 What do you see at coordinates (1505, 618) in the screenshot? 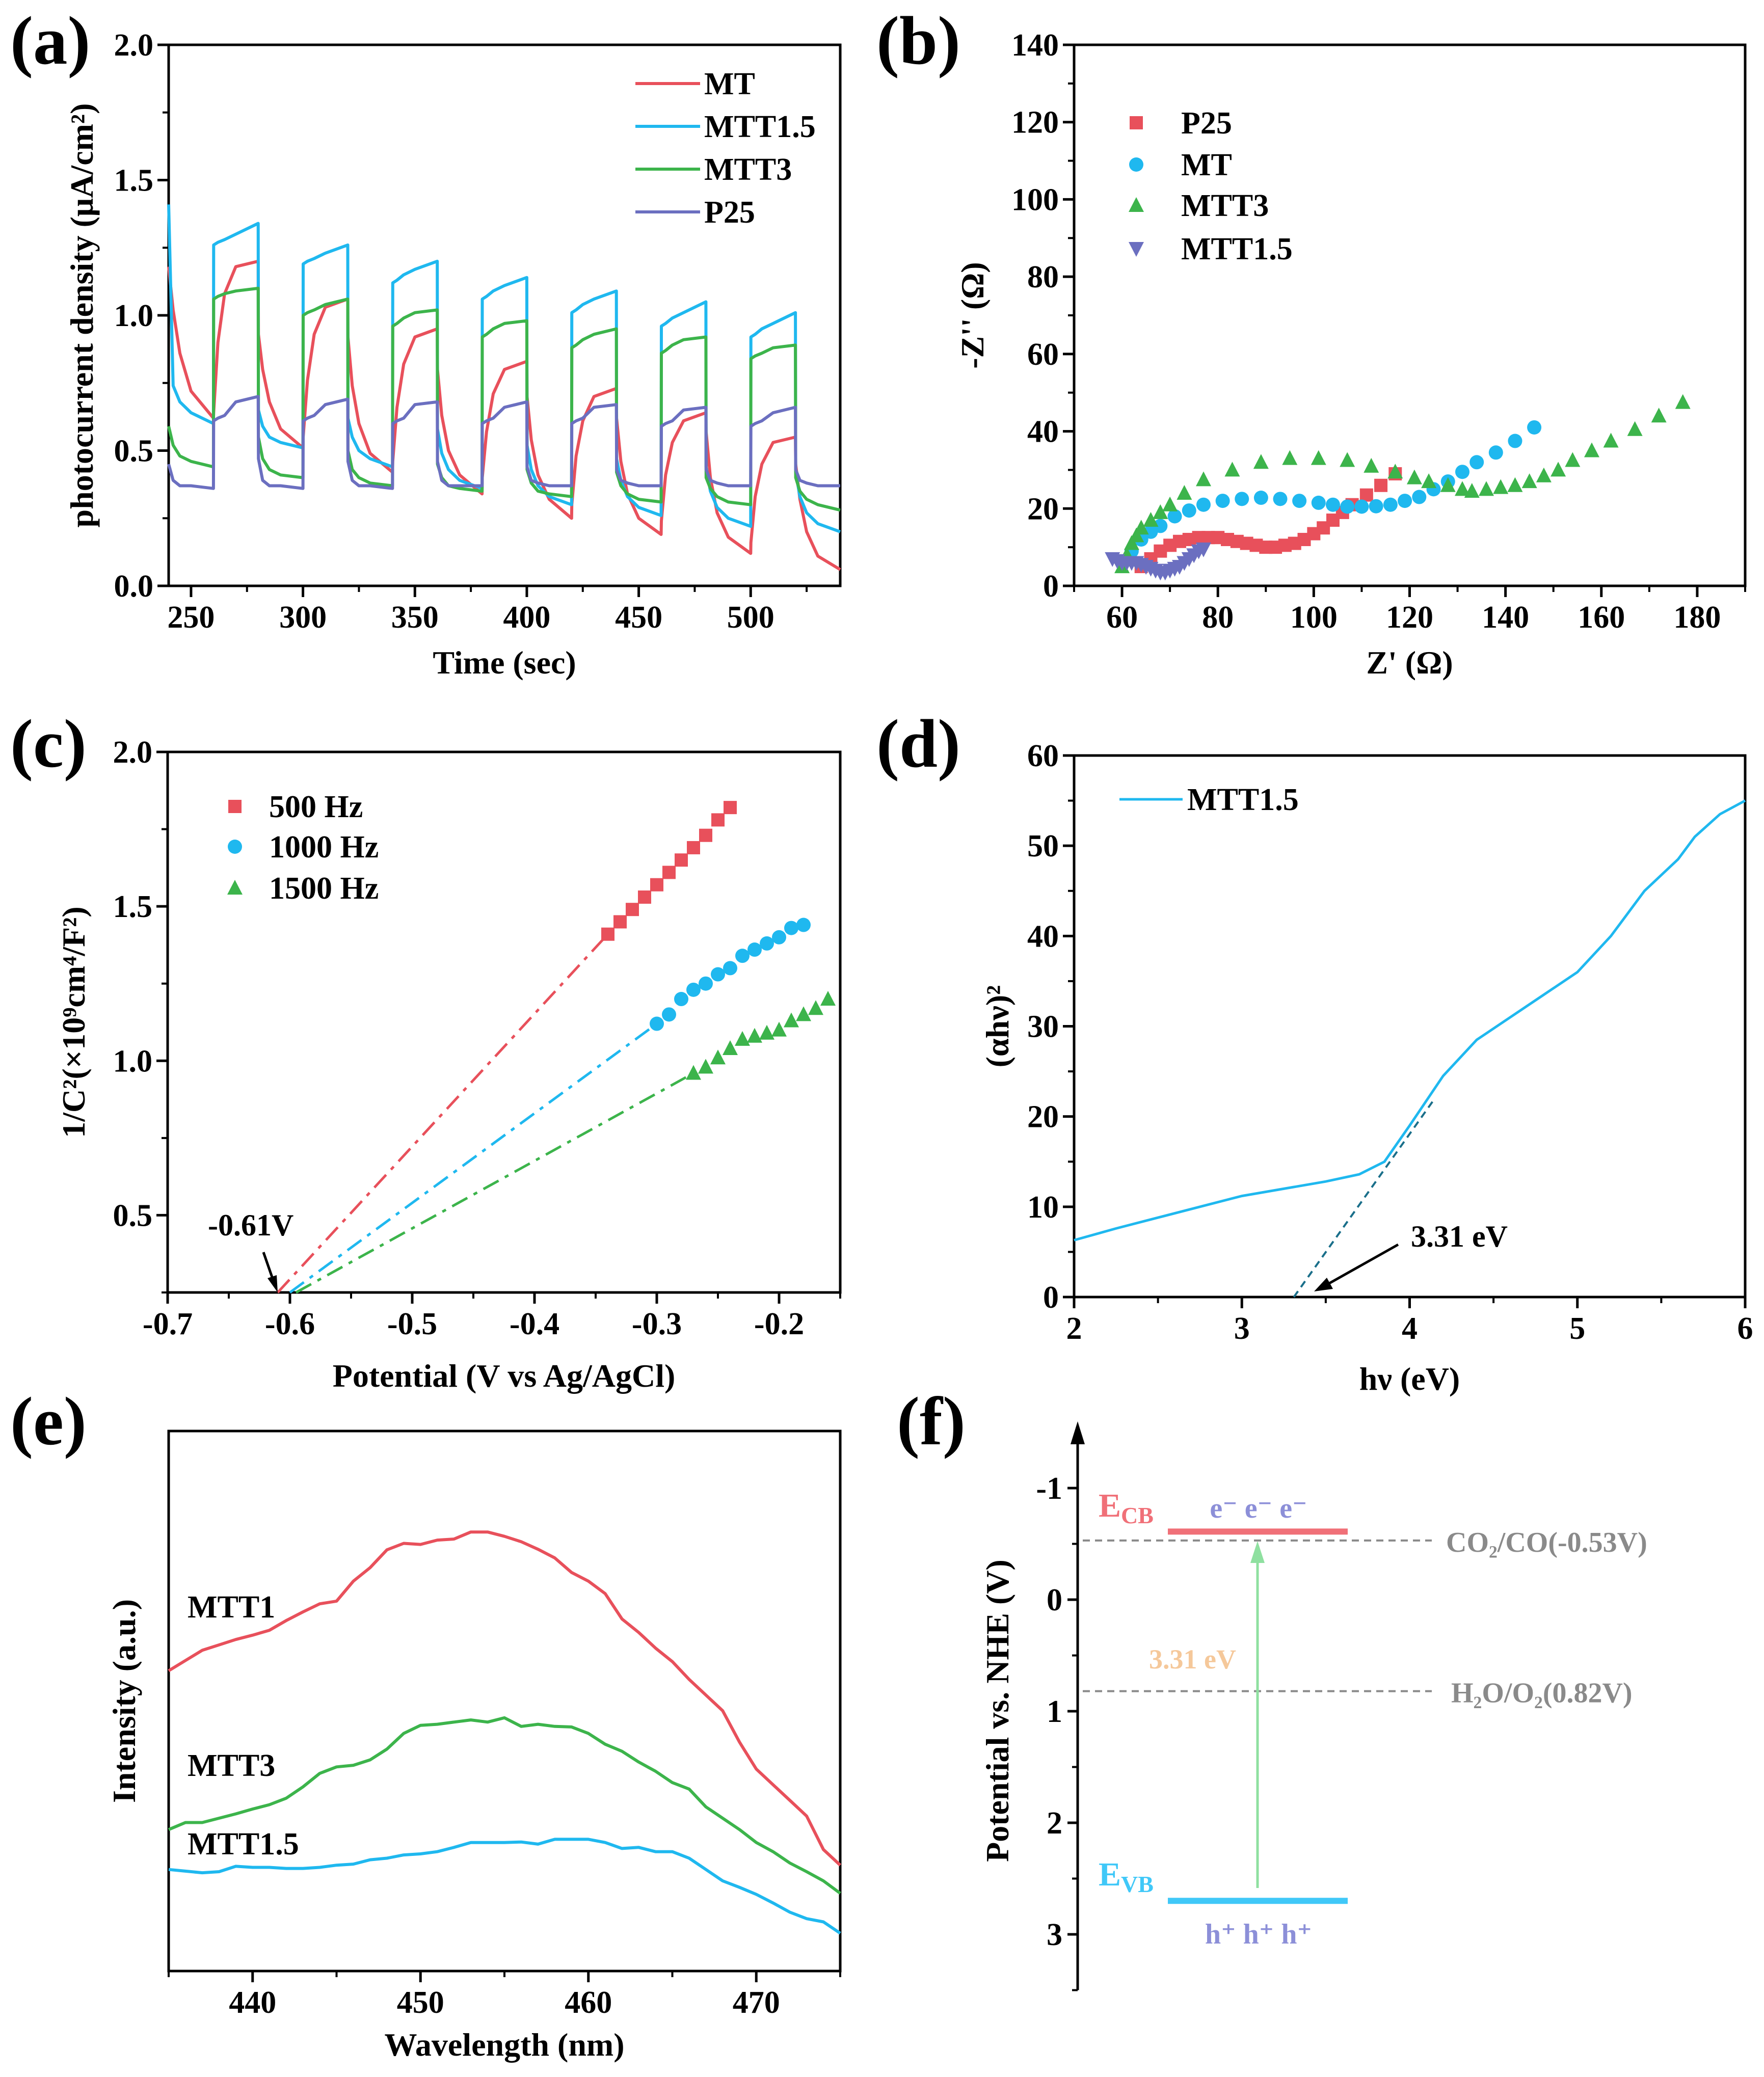
I see `x-tick-label: 140` at bounding box center [1505, 618].